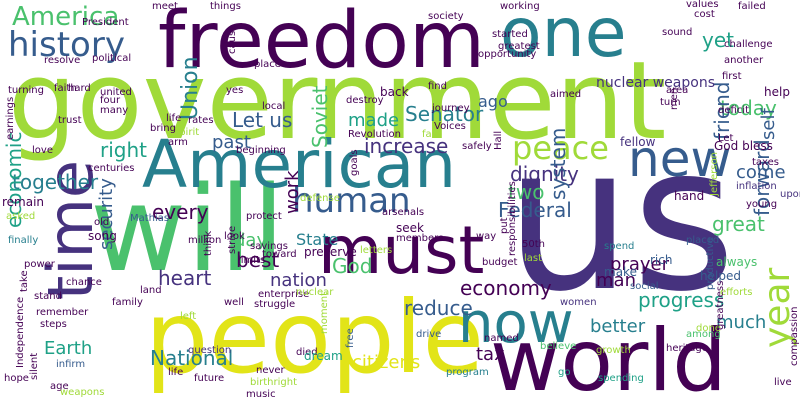 This screenshot has height=400, width=800. Describe the element at coordinates (616, 280) in the screenshot. I see `word: man` at that location.